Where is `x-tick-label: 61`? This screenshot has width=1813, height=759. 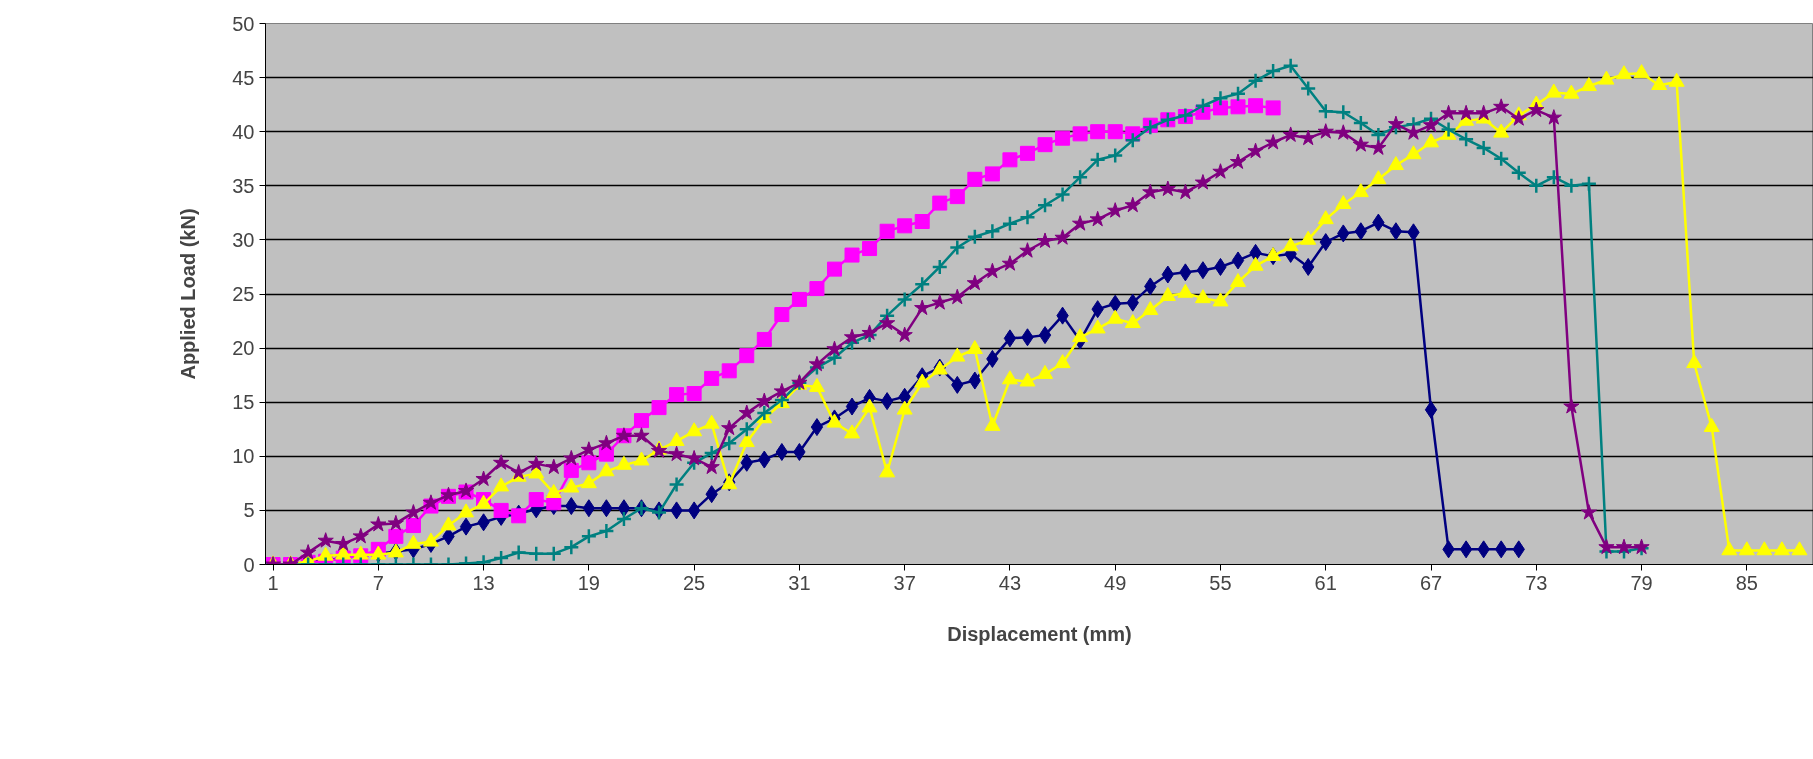 x-tick-label: 61 is located at coordinates (1325, 582).